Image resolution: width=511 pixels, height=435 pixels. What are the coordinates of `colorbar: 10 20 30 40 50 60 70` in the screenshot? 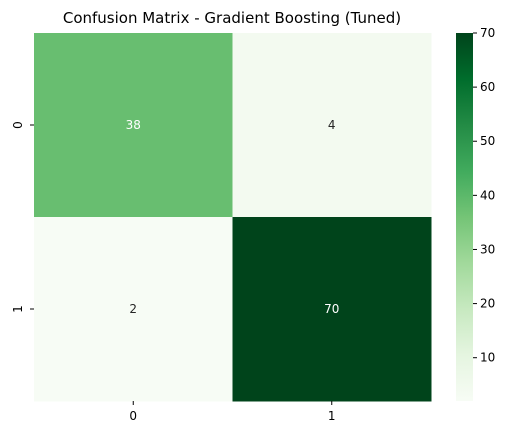 It's located at (475, 213).